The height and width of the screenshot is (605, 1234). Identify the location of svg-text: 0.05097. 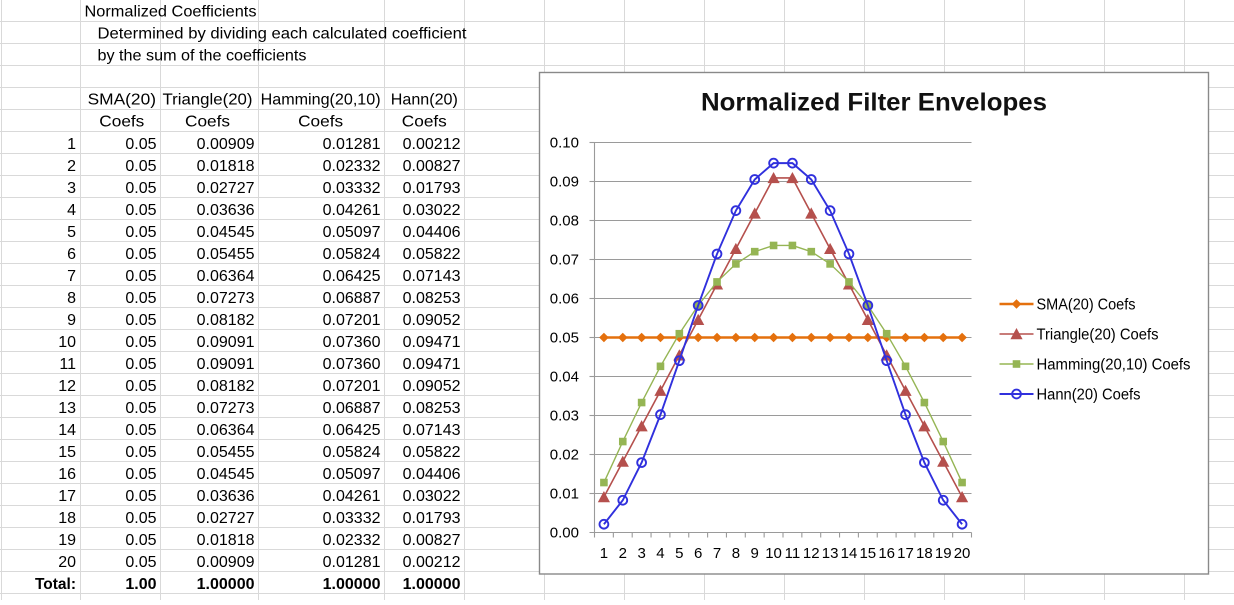
(352, 474).